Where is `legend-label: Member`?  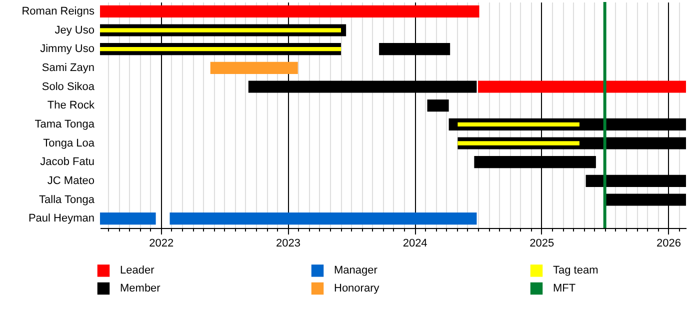 legend-label: Member is located at coordinates (140, 288).